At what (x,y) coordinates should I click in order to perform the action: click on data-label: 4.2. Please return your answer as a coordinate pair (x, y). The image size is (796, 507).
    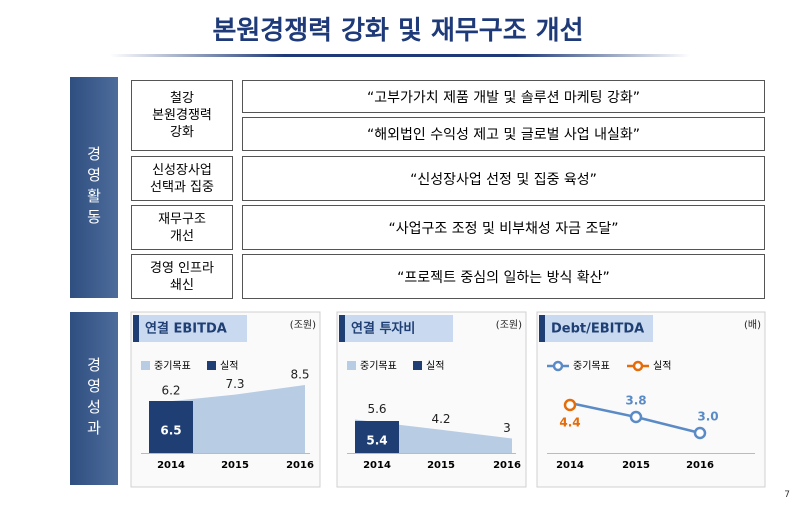
    Looking at the image, I should click on (440, 419).